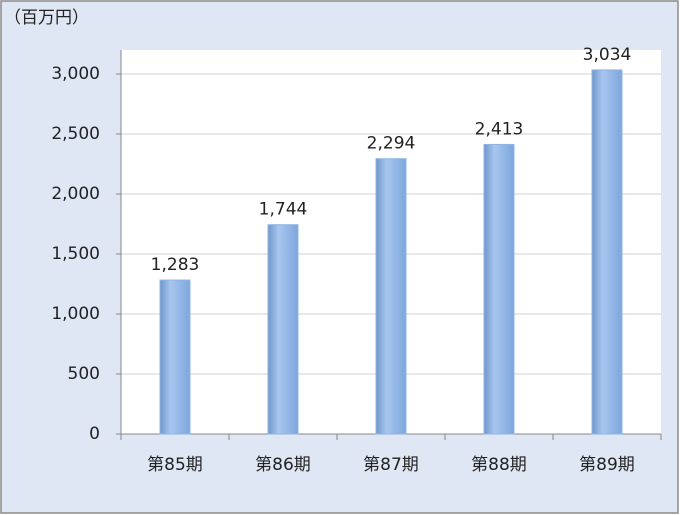 The width and height of the screenshot is (680, 515). I want to click on x-tick-label: 第89期, so click(607, 465).